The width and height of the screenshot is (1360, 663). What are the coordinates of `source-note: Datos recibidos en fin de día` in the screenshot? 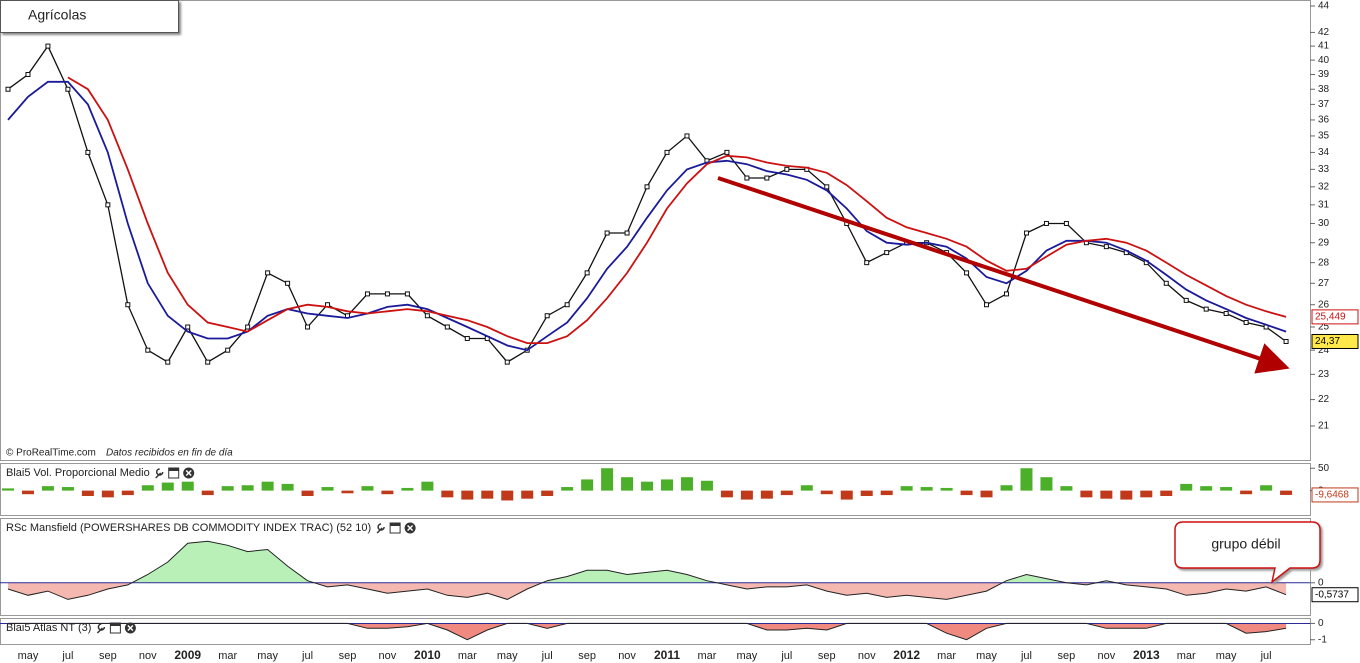 It's located at (169, 453).